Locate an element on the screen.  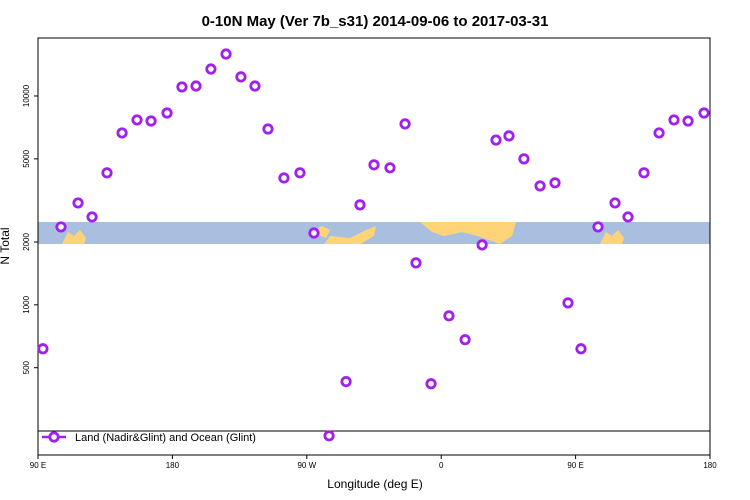
y-tick-label: 2000 is located at coordinates (26, 242).